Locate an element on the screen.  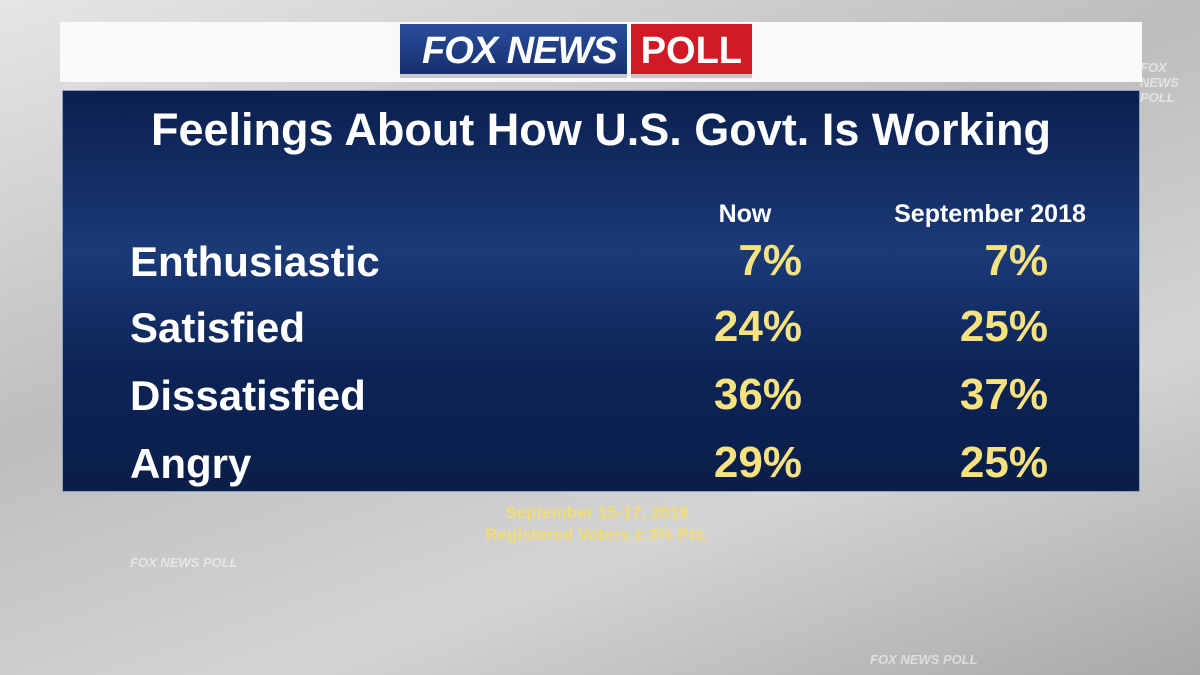
cell-value: 24% is located at coordinates (757, 326).